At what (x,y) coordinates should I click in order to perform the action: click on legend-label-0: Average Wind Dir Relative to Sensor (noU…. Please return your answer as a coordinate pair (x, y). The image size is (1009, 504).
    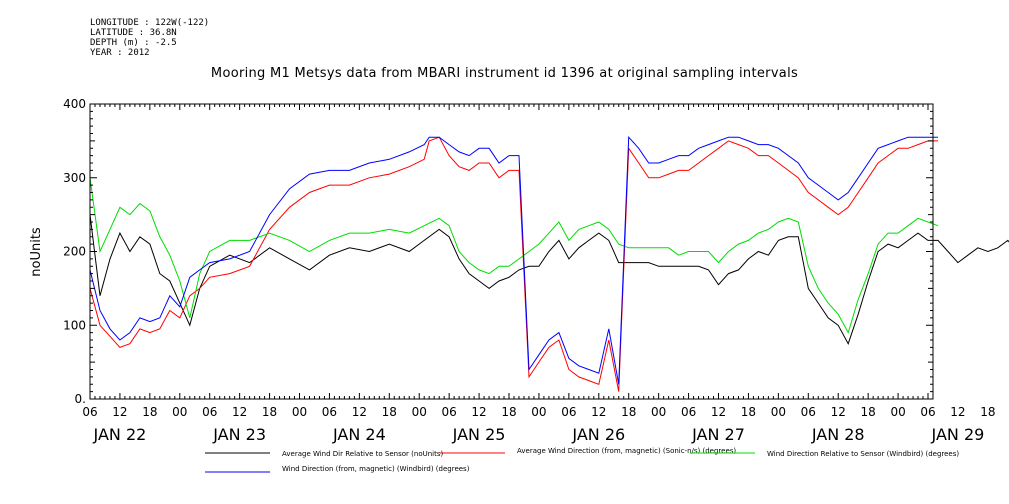
    Looking at the image, I should click on (362, 454).